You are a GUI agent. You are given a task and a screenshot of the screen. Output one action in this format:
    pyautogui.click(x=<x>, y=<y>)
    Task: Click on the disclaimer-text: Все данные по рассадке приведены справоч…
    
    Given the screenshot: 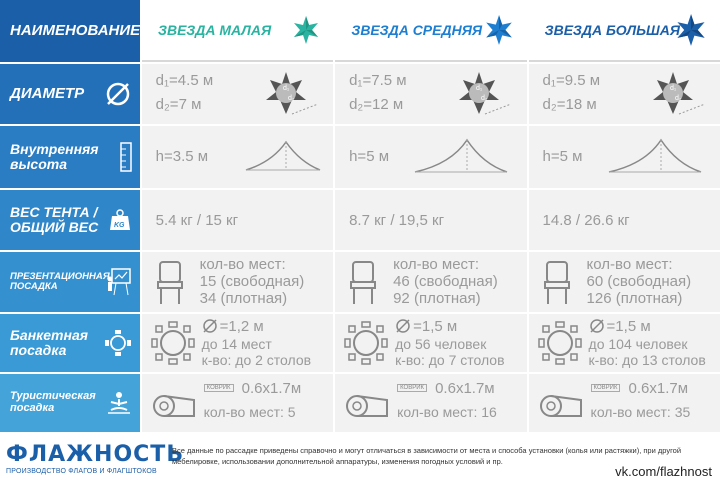 What is the action you would take?
    pyautogui.click(x=427, y=456)
    